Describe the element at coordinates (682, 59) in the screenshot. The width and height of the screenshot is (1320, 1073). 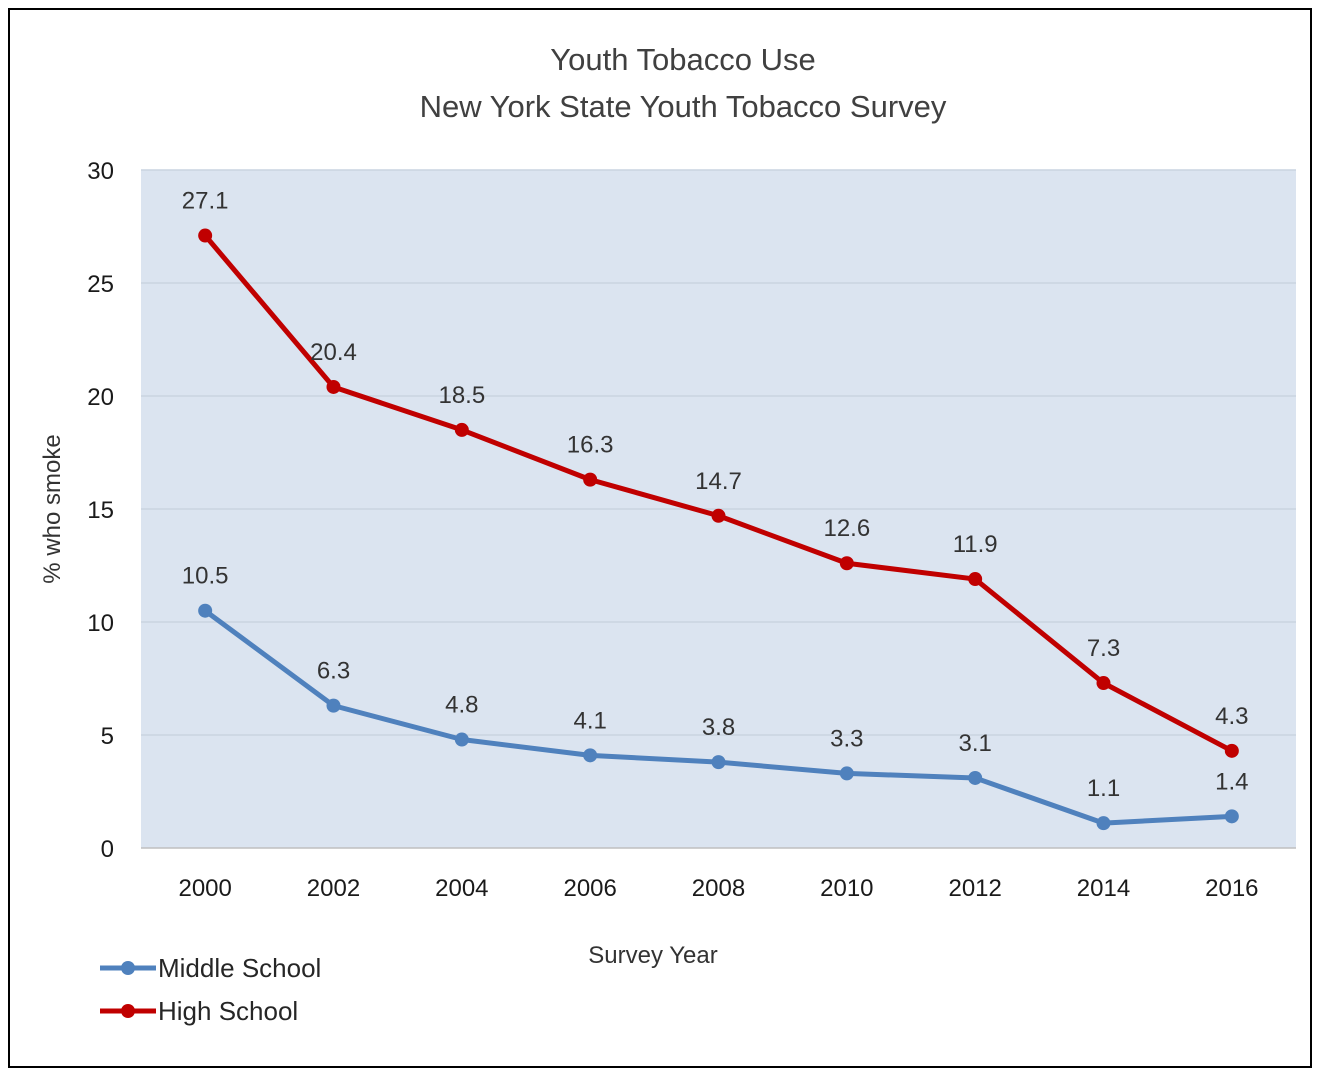
I see `chart-title: Youth Tobacco Use` at that location.